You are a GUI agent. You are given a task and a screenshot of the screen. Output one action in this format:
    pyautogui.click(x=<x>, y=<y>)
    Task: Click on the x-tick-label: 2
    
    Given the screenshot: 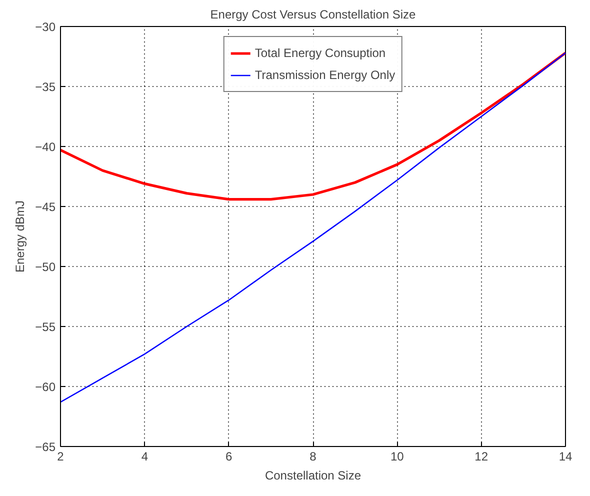 What is the action you would take?
    pyautogui.click(x=60, y=457)
    